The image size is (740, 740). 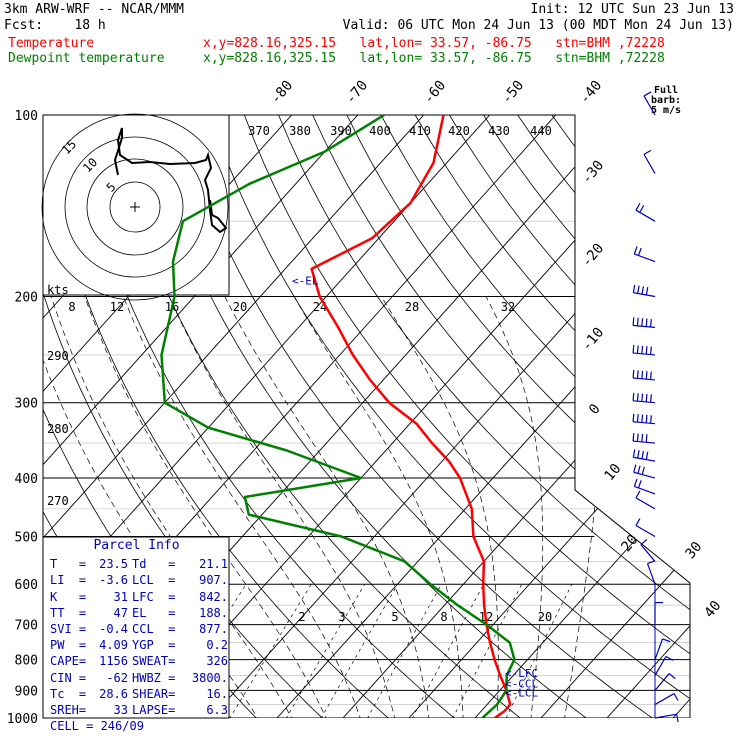 I want to click on isotherm-label: -50, so click(x=513, y=93).